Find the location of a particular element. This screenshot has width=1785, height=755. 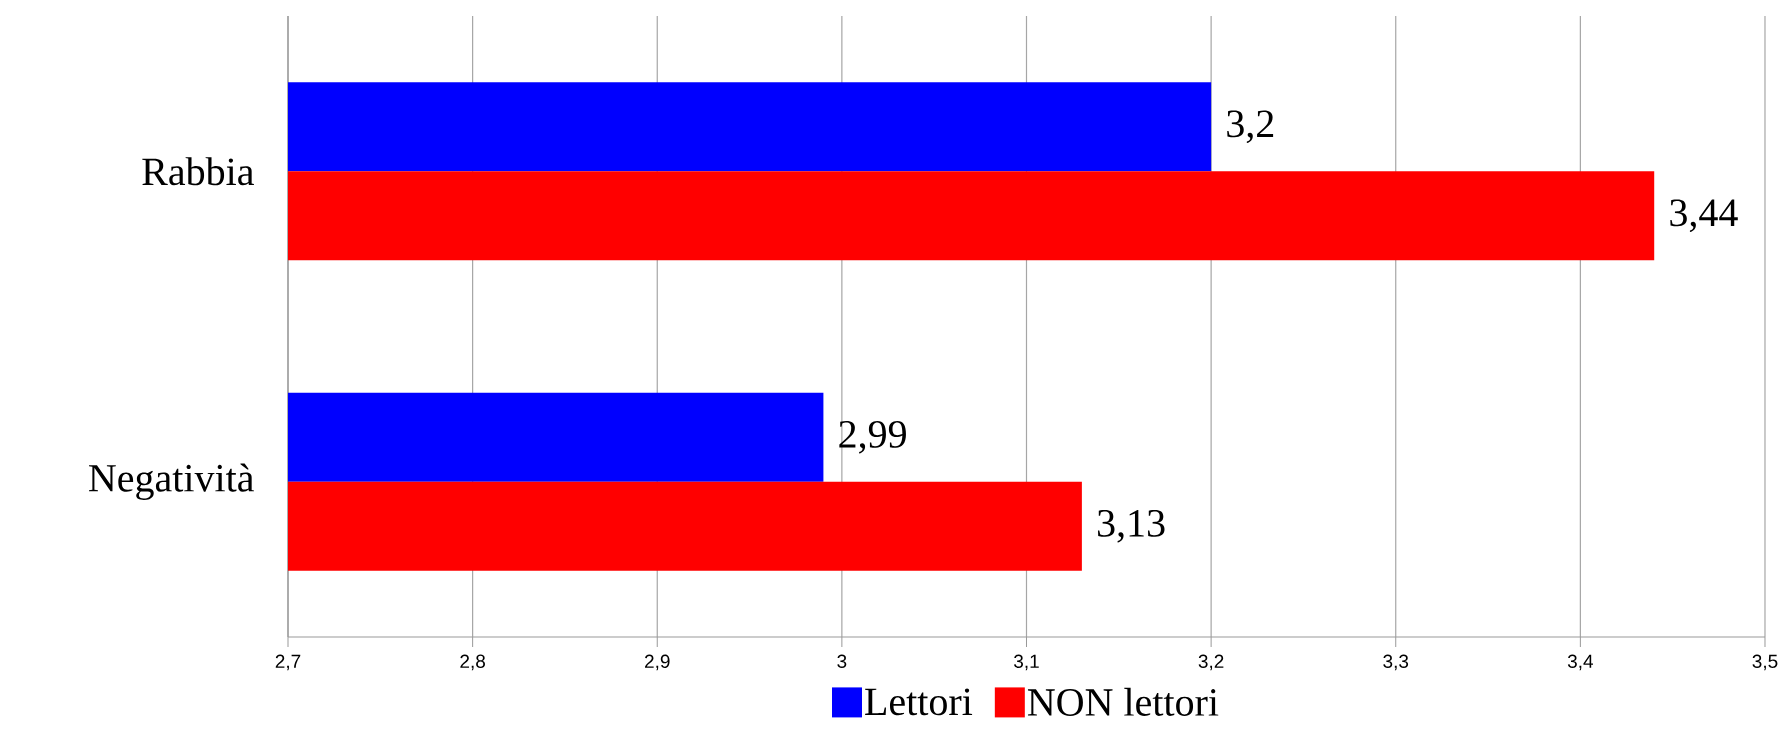

x-tick-label: 3 is located at coordinates (842, 661).